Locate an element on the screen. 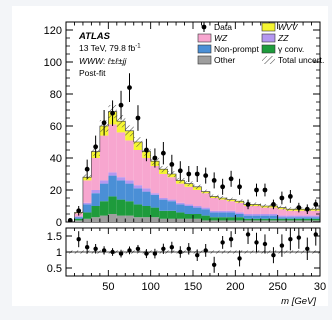 The height and width of the screenshot is (320, 332). main-y-tick-label: 0 is located at coordinates (59, 223).